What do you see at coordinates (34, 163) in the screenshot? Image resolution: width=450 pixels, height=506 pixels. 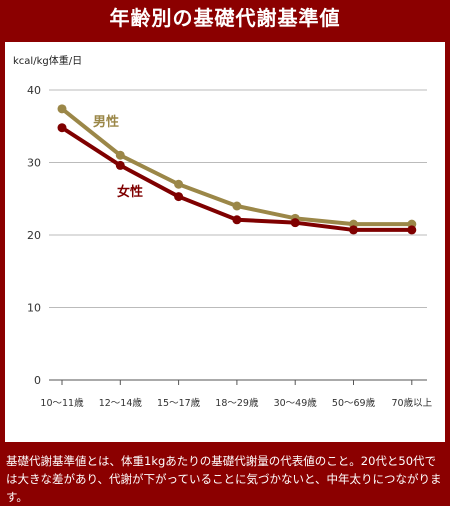 I see `y-tick-label: 30` at bounding box center [34, 163].